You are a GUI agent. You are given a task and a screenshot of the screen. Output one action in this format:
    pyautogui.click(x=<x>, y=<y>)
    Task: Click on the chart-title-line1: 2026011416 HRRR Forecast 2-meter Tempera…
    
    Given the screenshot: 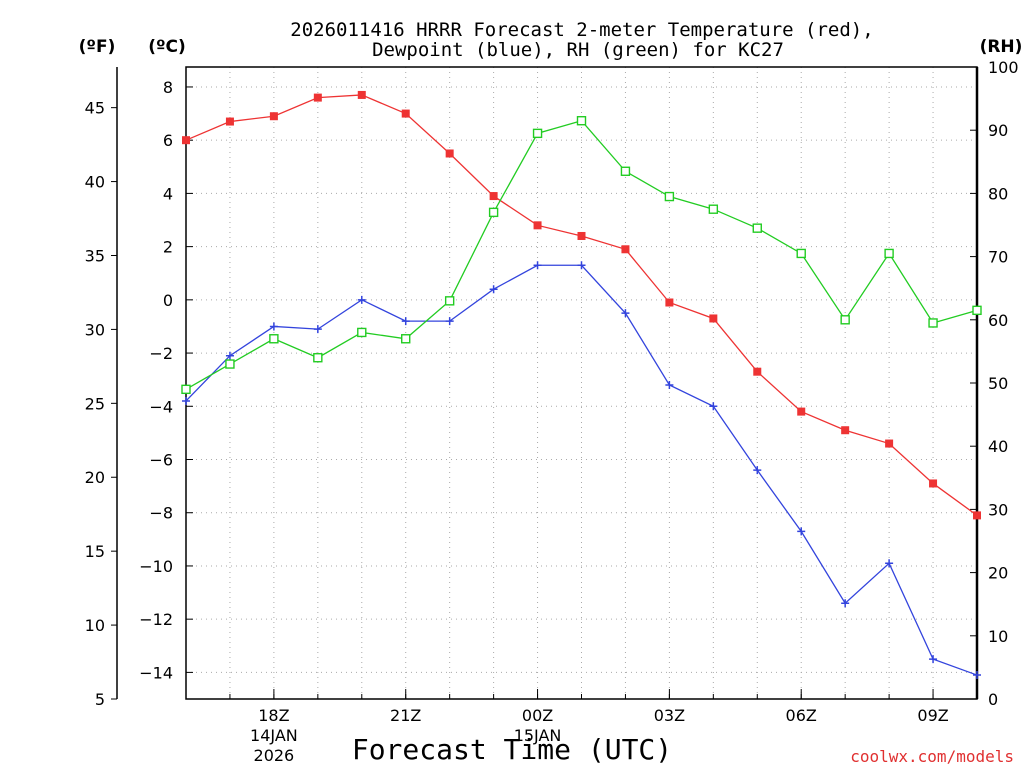 What is the action you would take?
    pyautogui.click(x=581, y=30)
    